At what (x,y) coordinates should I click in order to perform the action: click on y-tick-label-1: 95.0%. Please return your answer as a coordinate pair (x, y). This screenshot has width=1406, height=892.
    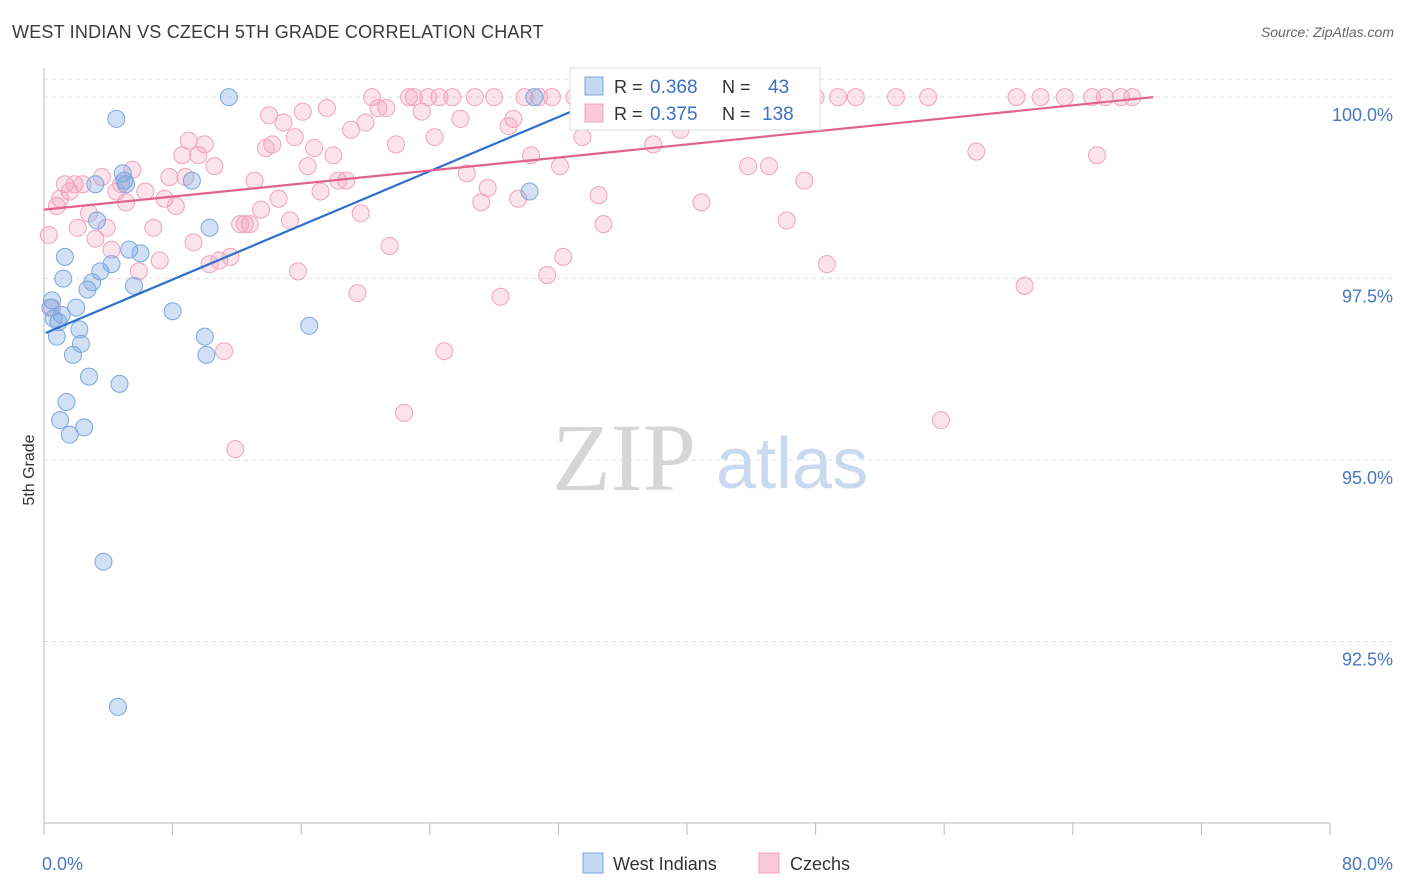
    Looking at the image, I should click on (1367, 478).